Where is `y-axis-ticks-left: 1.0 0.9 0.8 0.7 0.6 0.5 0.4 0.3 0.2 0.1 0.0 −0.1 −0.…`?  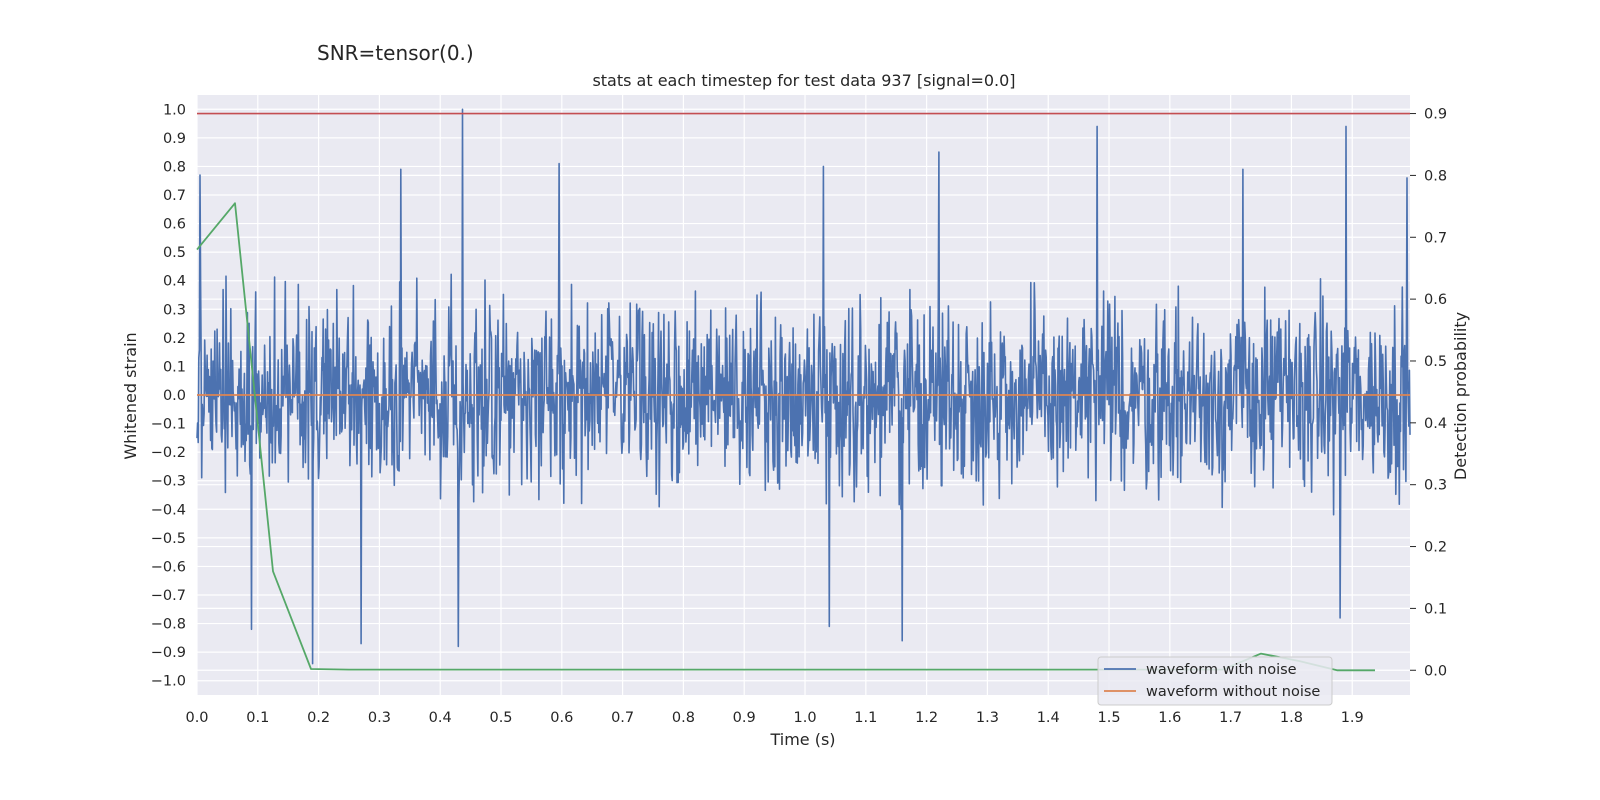
y-axis-ticks-left: 1.0 0.9 0.8 0.7 0.6 0.5 0.4 0.3 0.2 0.1 0.0 −0.1 −0.… is located at coordinates (168, 395).